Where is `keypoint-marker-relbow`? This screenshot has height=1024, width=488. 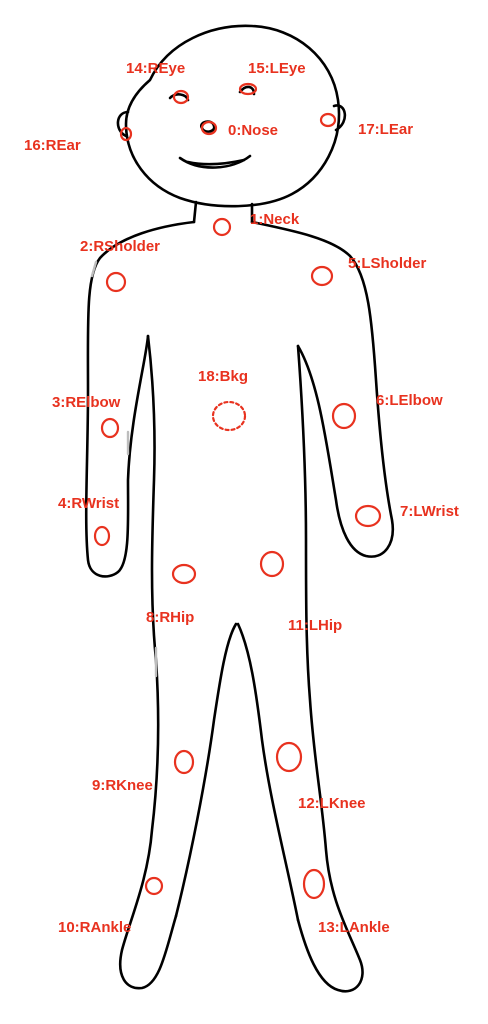
keypoint-marker-relbow is located at coordinates (110, 428).